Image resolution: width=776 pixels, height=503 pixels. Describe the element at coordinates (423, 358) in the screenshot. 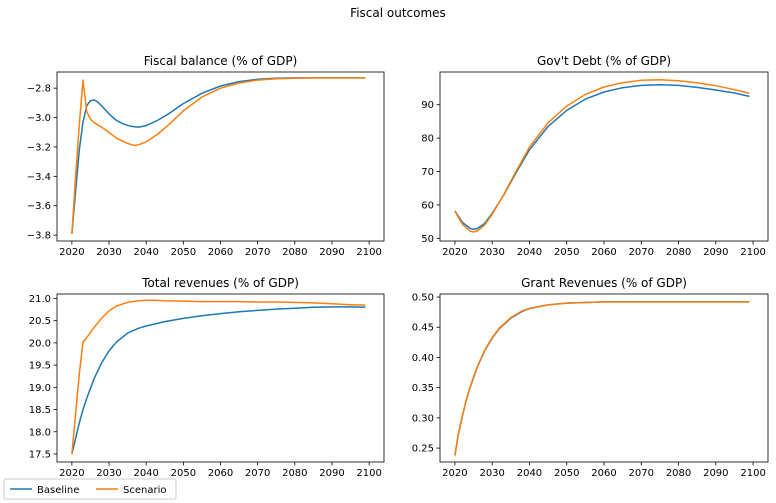

I see `y-tick-label: 0.40` at that location.